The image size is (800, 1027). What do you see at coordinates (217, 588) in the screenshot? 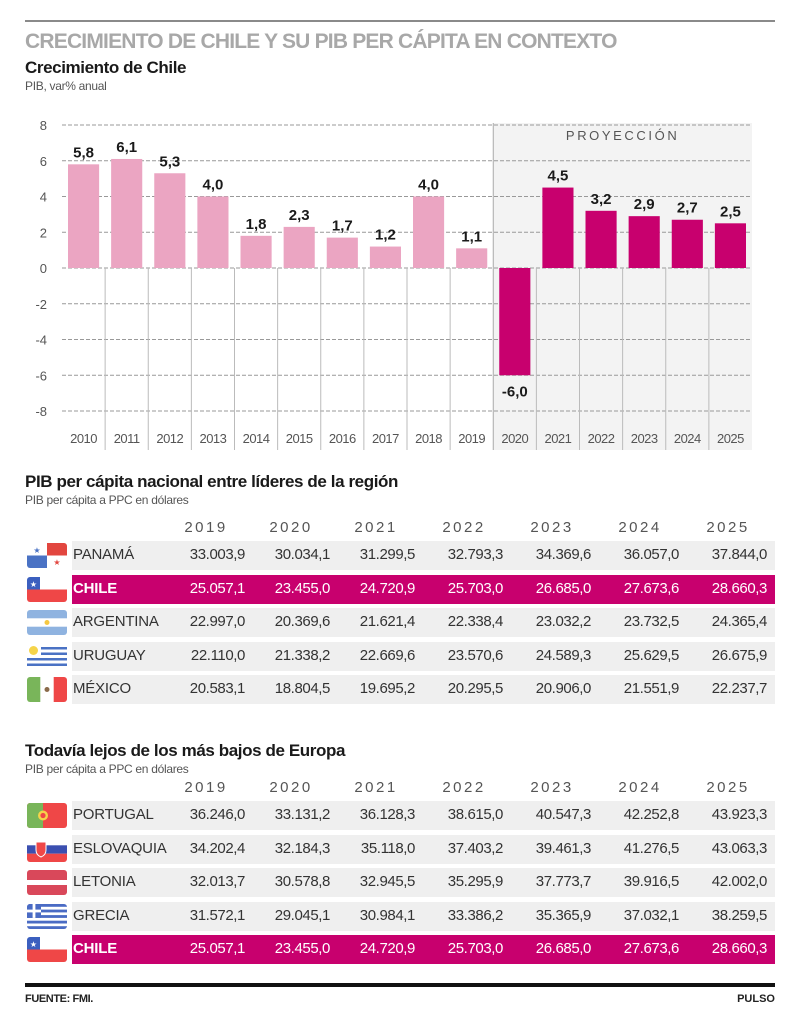
I see `value-cell-2019: 25.057,1` at bounding box center [217, 588].